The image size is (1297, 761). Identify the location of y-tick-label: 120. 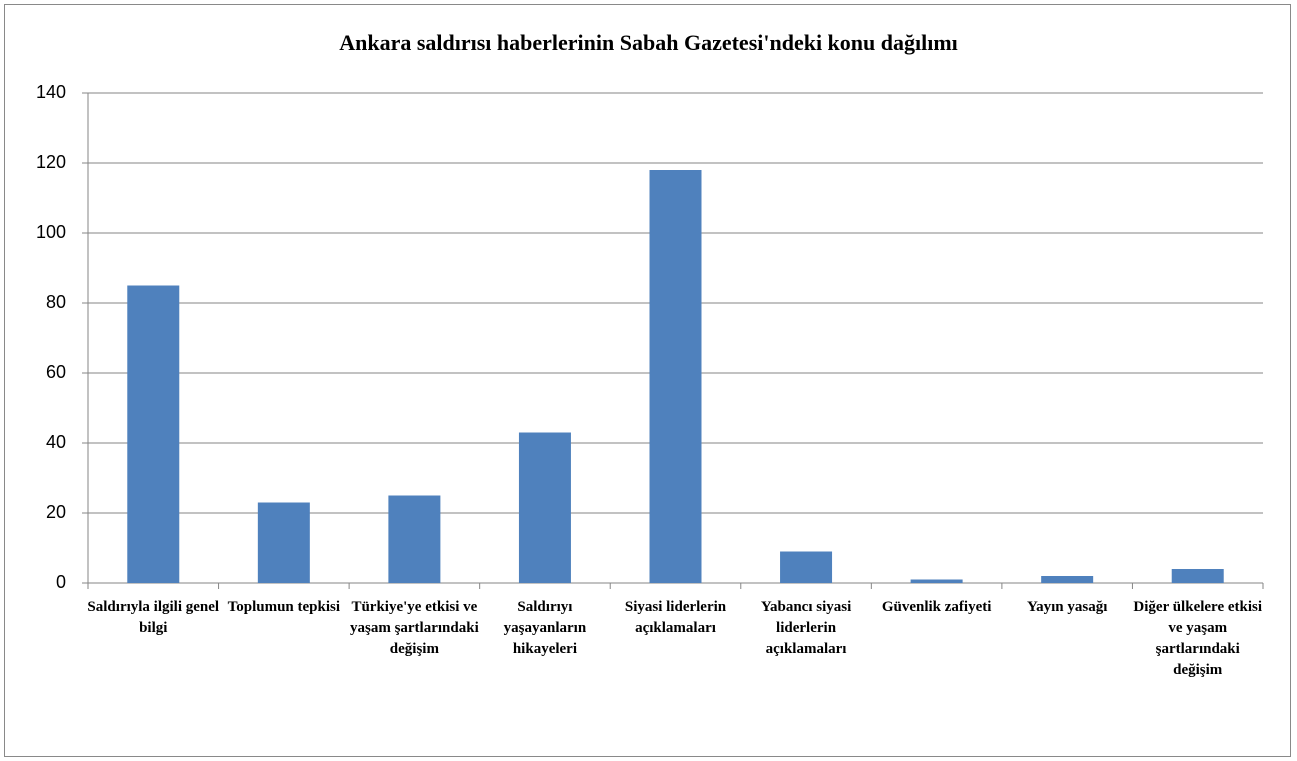
(51, 162).